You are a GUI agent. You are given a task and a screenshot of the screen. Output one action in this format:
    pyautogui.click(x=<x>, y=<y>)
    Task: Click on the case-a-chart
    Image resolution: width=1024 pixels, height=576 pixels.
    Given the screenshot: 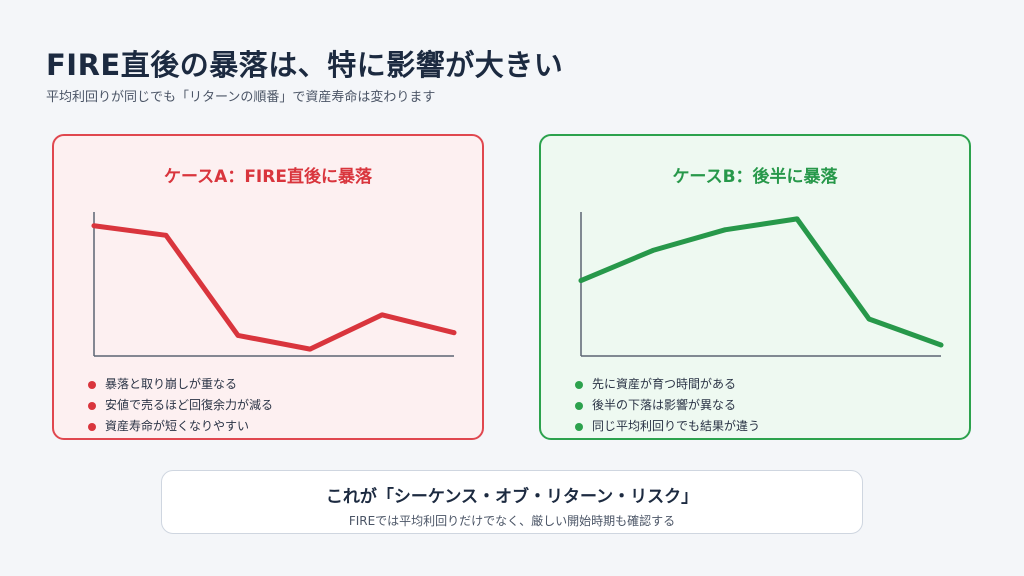 What is the action you would take?
    pyautogui.click(x=274, y=284)
    